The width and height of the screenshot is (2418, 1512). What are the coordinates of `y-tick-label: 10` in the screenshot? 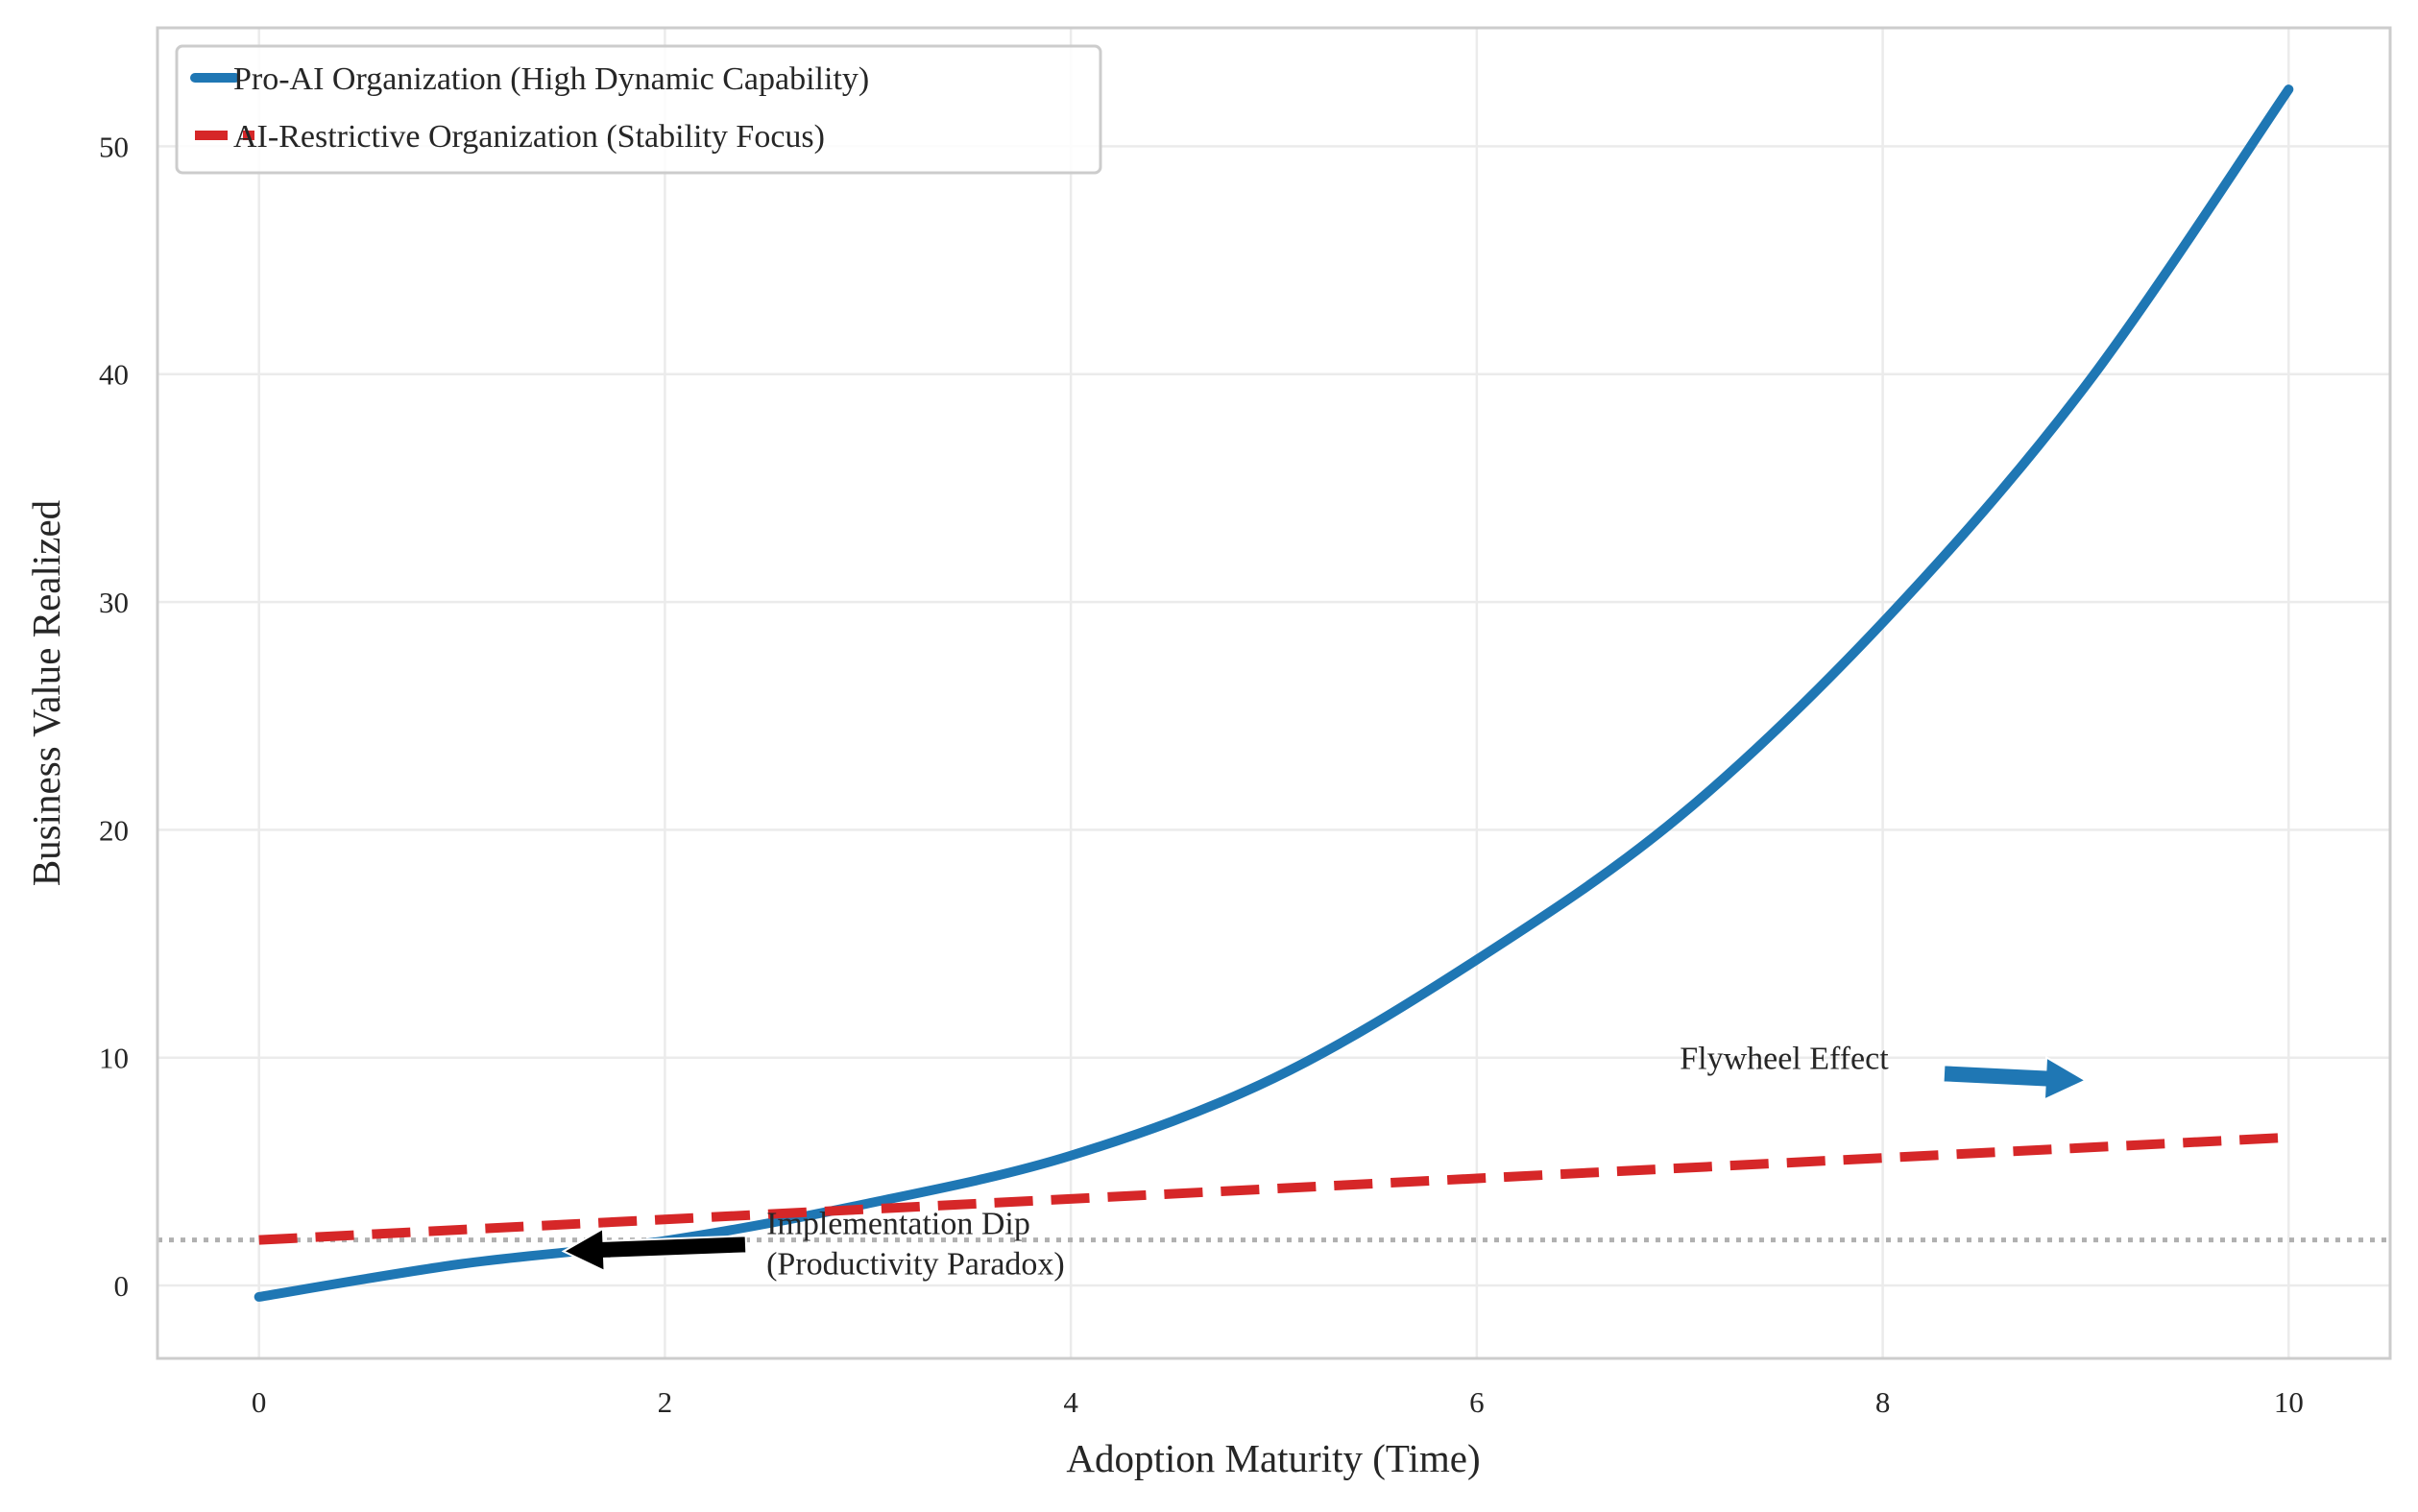 It's located at (114, 1058).